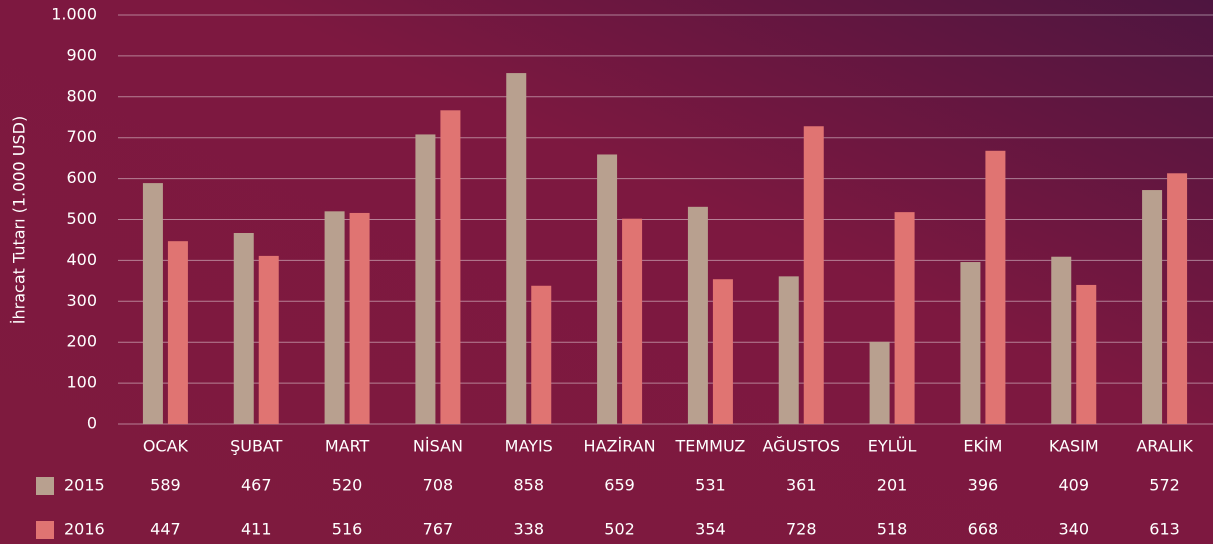 This screenshot has width=1213, height=544. What do you see at coordinates (19, 220) in the screenshot?
I see `y-axis-label: İhracat Tutarı (1.000 USD)` at bounding box center [19, 220].